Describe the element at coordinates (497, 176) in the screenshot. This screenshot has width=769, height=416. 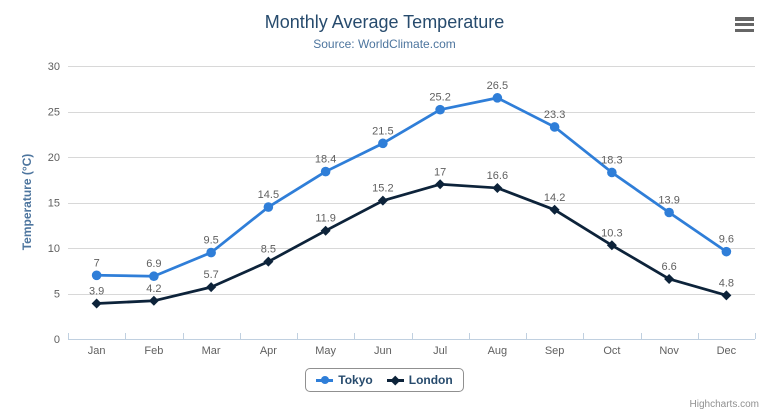
I see `data-label: 16.6` at that location.